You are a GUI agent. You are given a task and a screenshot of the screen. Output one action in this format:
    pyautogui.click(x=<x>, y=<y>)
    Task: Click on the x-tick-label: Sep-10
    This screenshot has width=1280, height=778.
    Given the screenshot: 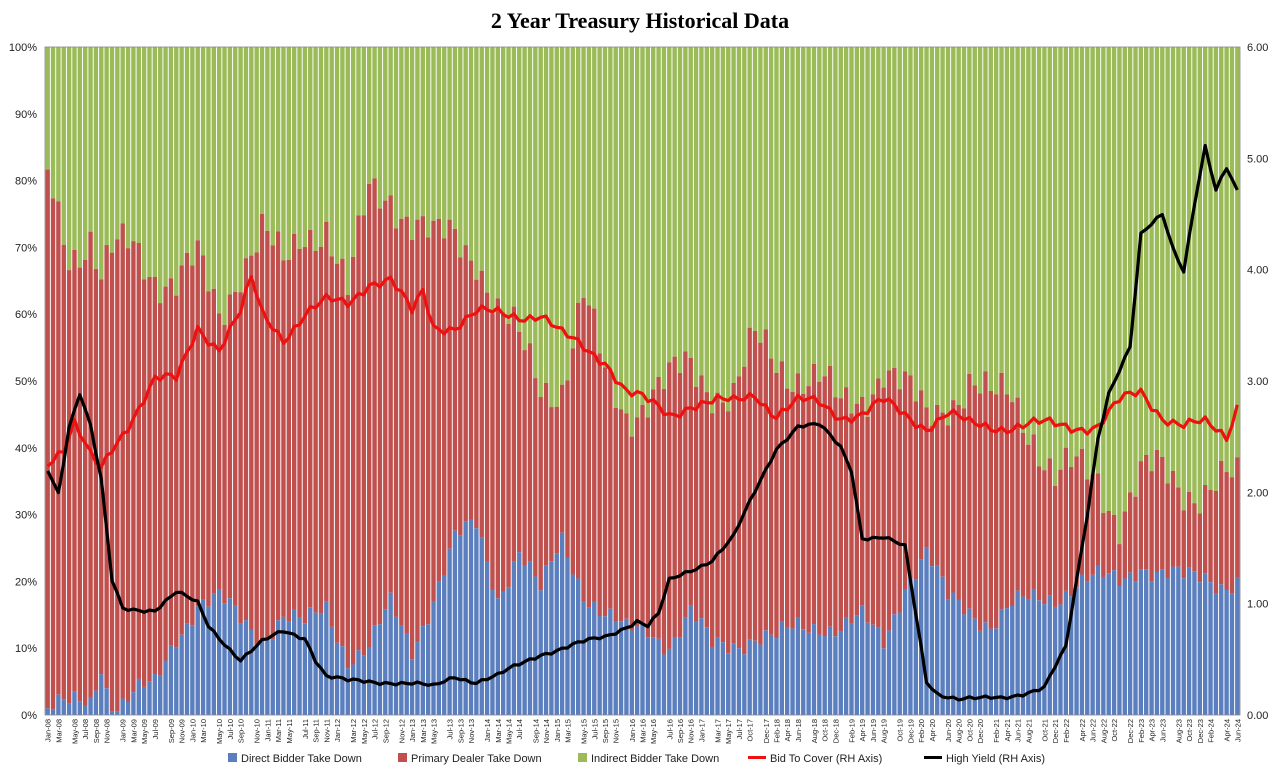 What is the action you would take?
    pyautogui.click(x=241, y=731)
    